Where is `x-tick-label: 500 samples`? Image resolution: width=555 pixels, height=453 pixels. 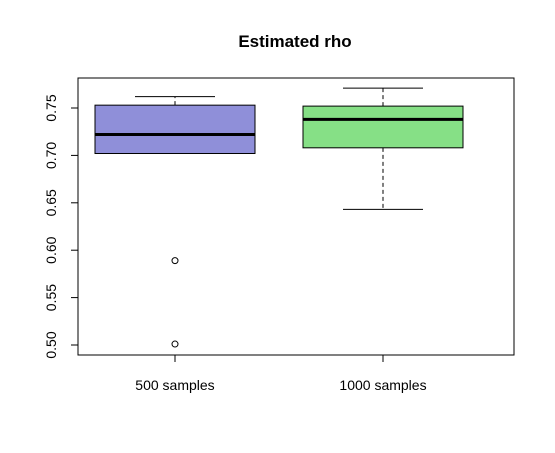 x-tick-label: 500 samples is located at coordinates (174, 385).